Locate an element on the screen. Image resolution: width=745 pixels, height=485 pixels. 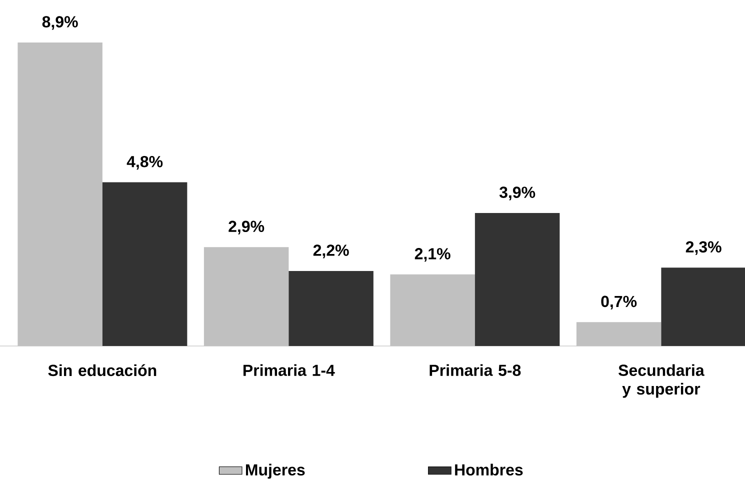
legend-label: Mujeres is located at coordinates (275, 471).